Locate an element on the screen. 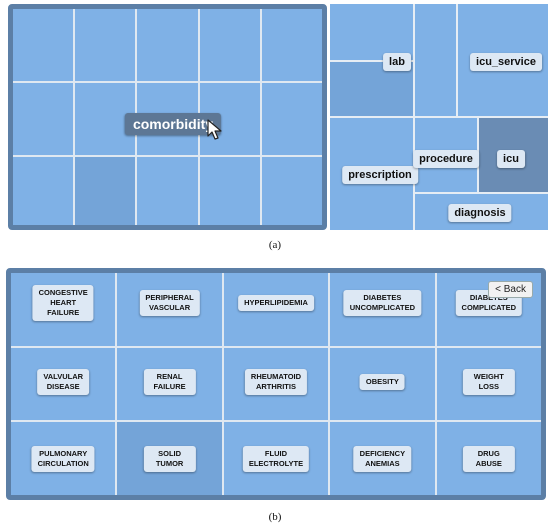 The image size is (550, 526). comorbidity-cell: DEFICIENCY ANEMIAS is located at coordinates (382, 458).